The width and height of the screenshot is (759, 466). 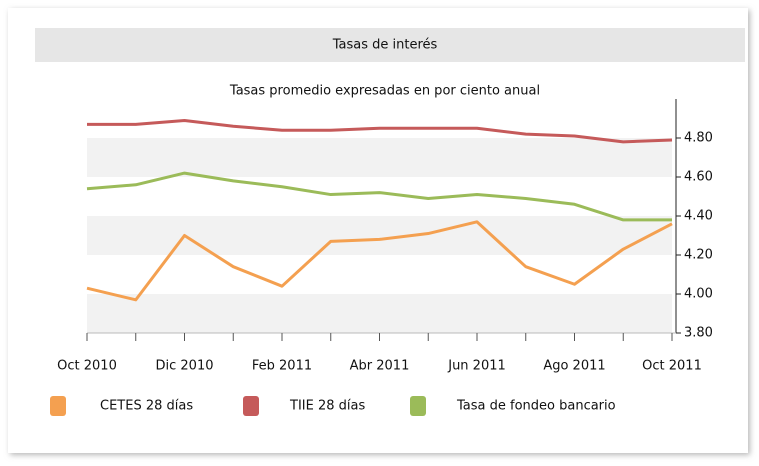 I want to click on y-tick-label: 3.80, so click(x=698, y=333).